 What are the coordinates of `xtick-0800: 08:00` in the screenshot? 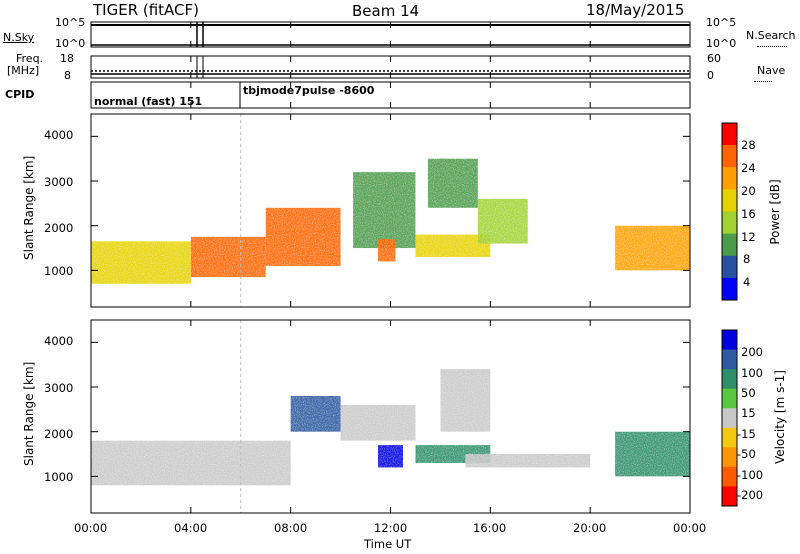 It's located at (291, 528).